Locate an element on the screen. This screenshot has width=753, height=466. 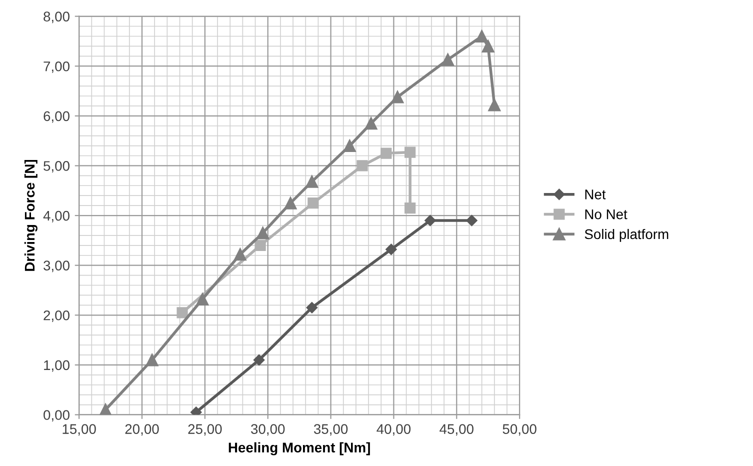
x-tick-label: 50,00 is located at coordinates (519, 430).